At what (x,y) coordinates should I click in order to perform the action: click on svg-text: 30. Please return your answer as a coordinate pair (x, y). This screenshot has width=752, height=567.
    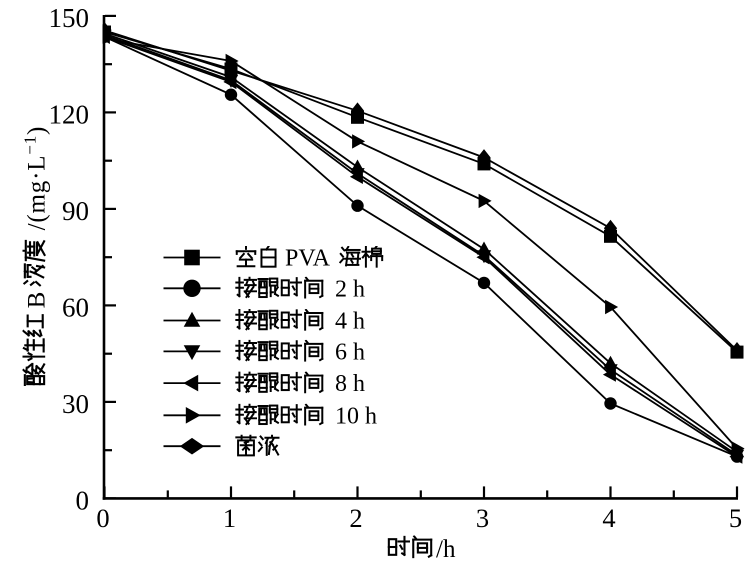
    Looking at the image, I should click on (75, 404).